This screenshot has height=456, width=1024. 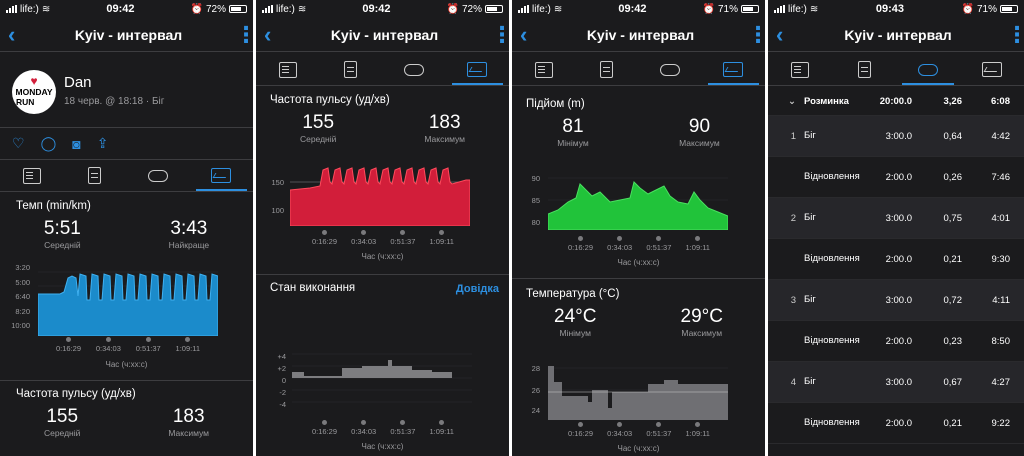 What do you see at coordinates (810, 299) in the screenshot?
I see `lap-name: Біг` at bounding box center [810, 299].